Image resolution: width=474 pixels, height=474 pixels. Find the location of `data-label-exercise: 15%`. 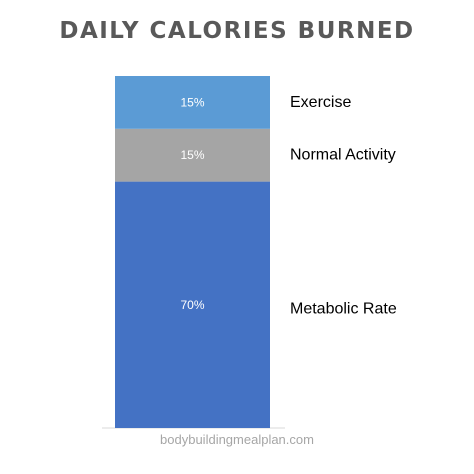

data-label-exercise: 15% is located at coordinates (192, 102).